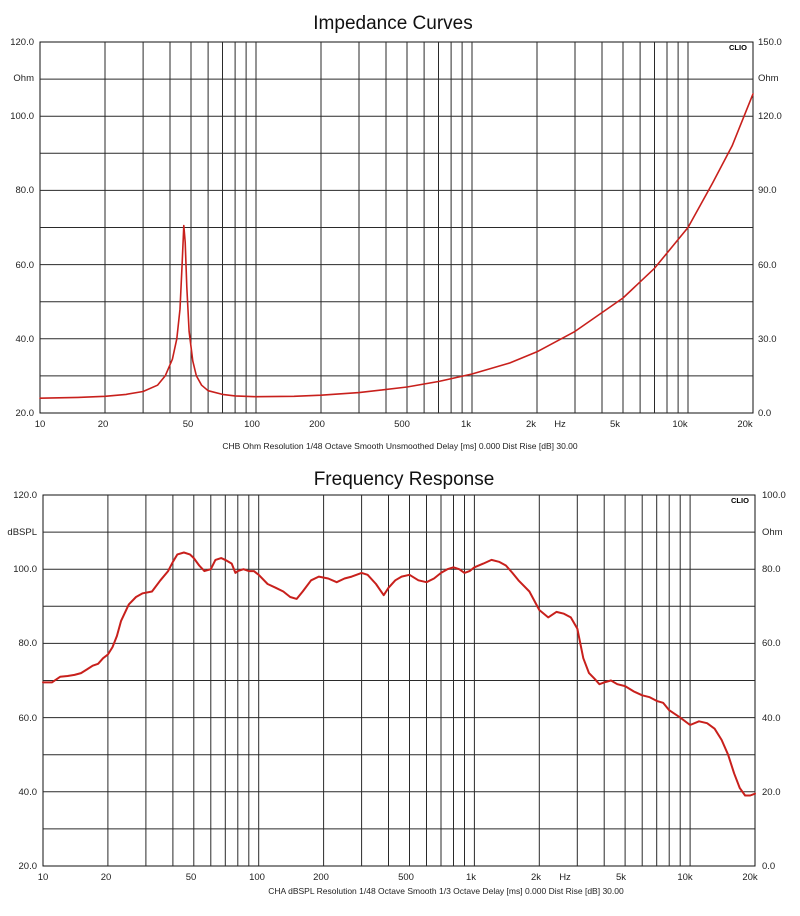 This screenshot has height=916, width=800. I want to click on y2-tick-label: 80.0, so click(771, 569).